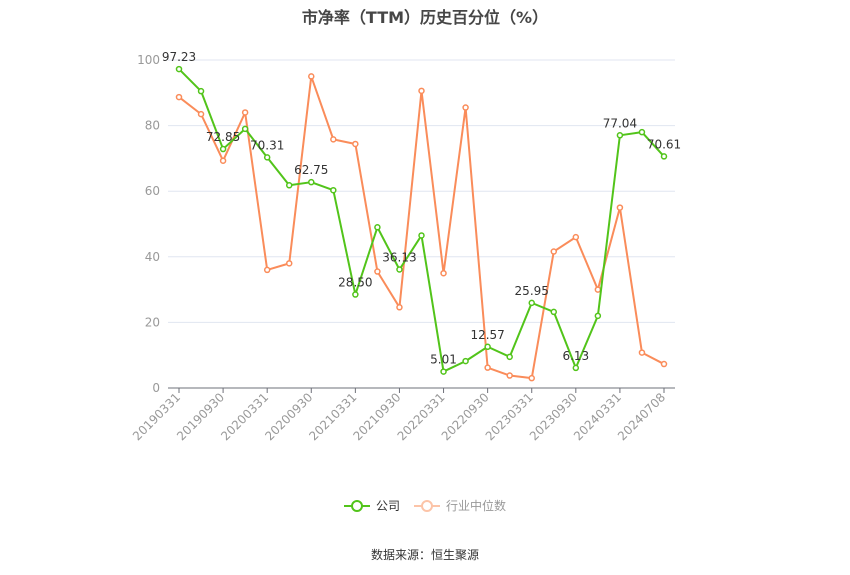 This screenshot has width=850, height=575. What do you see at coordinates (179, 57) in the screenshot?
I see `data-label: 97.23` at bounding box center [179, 57].